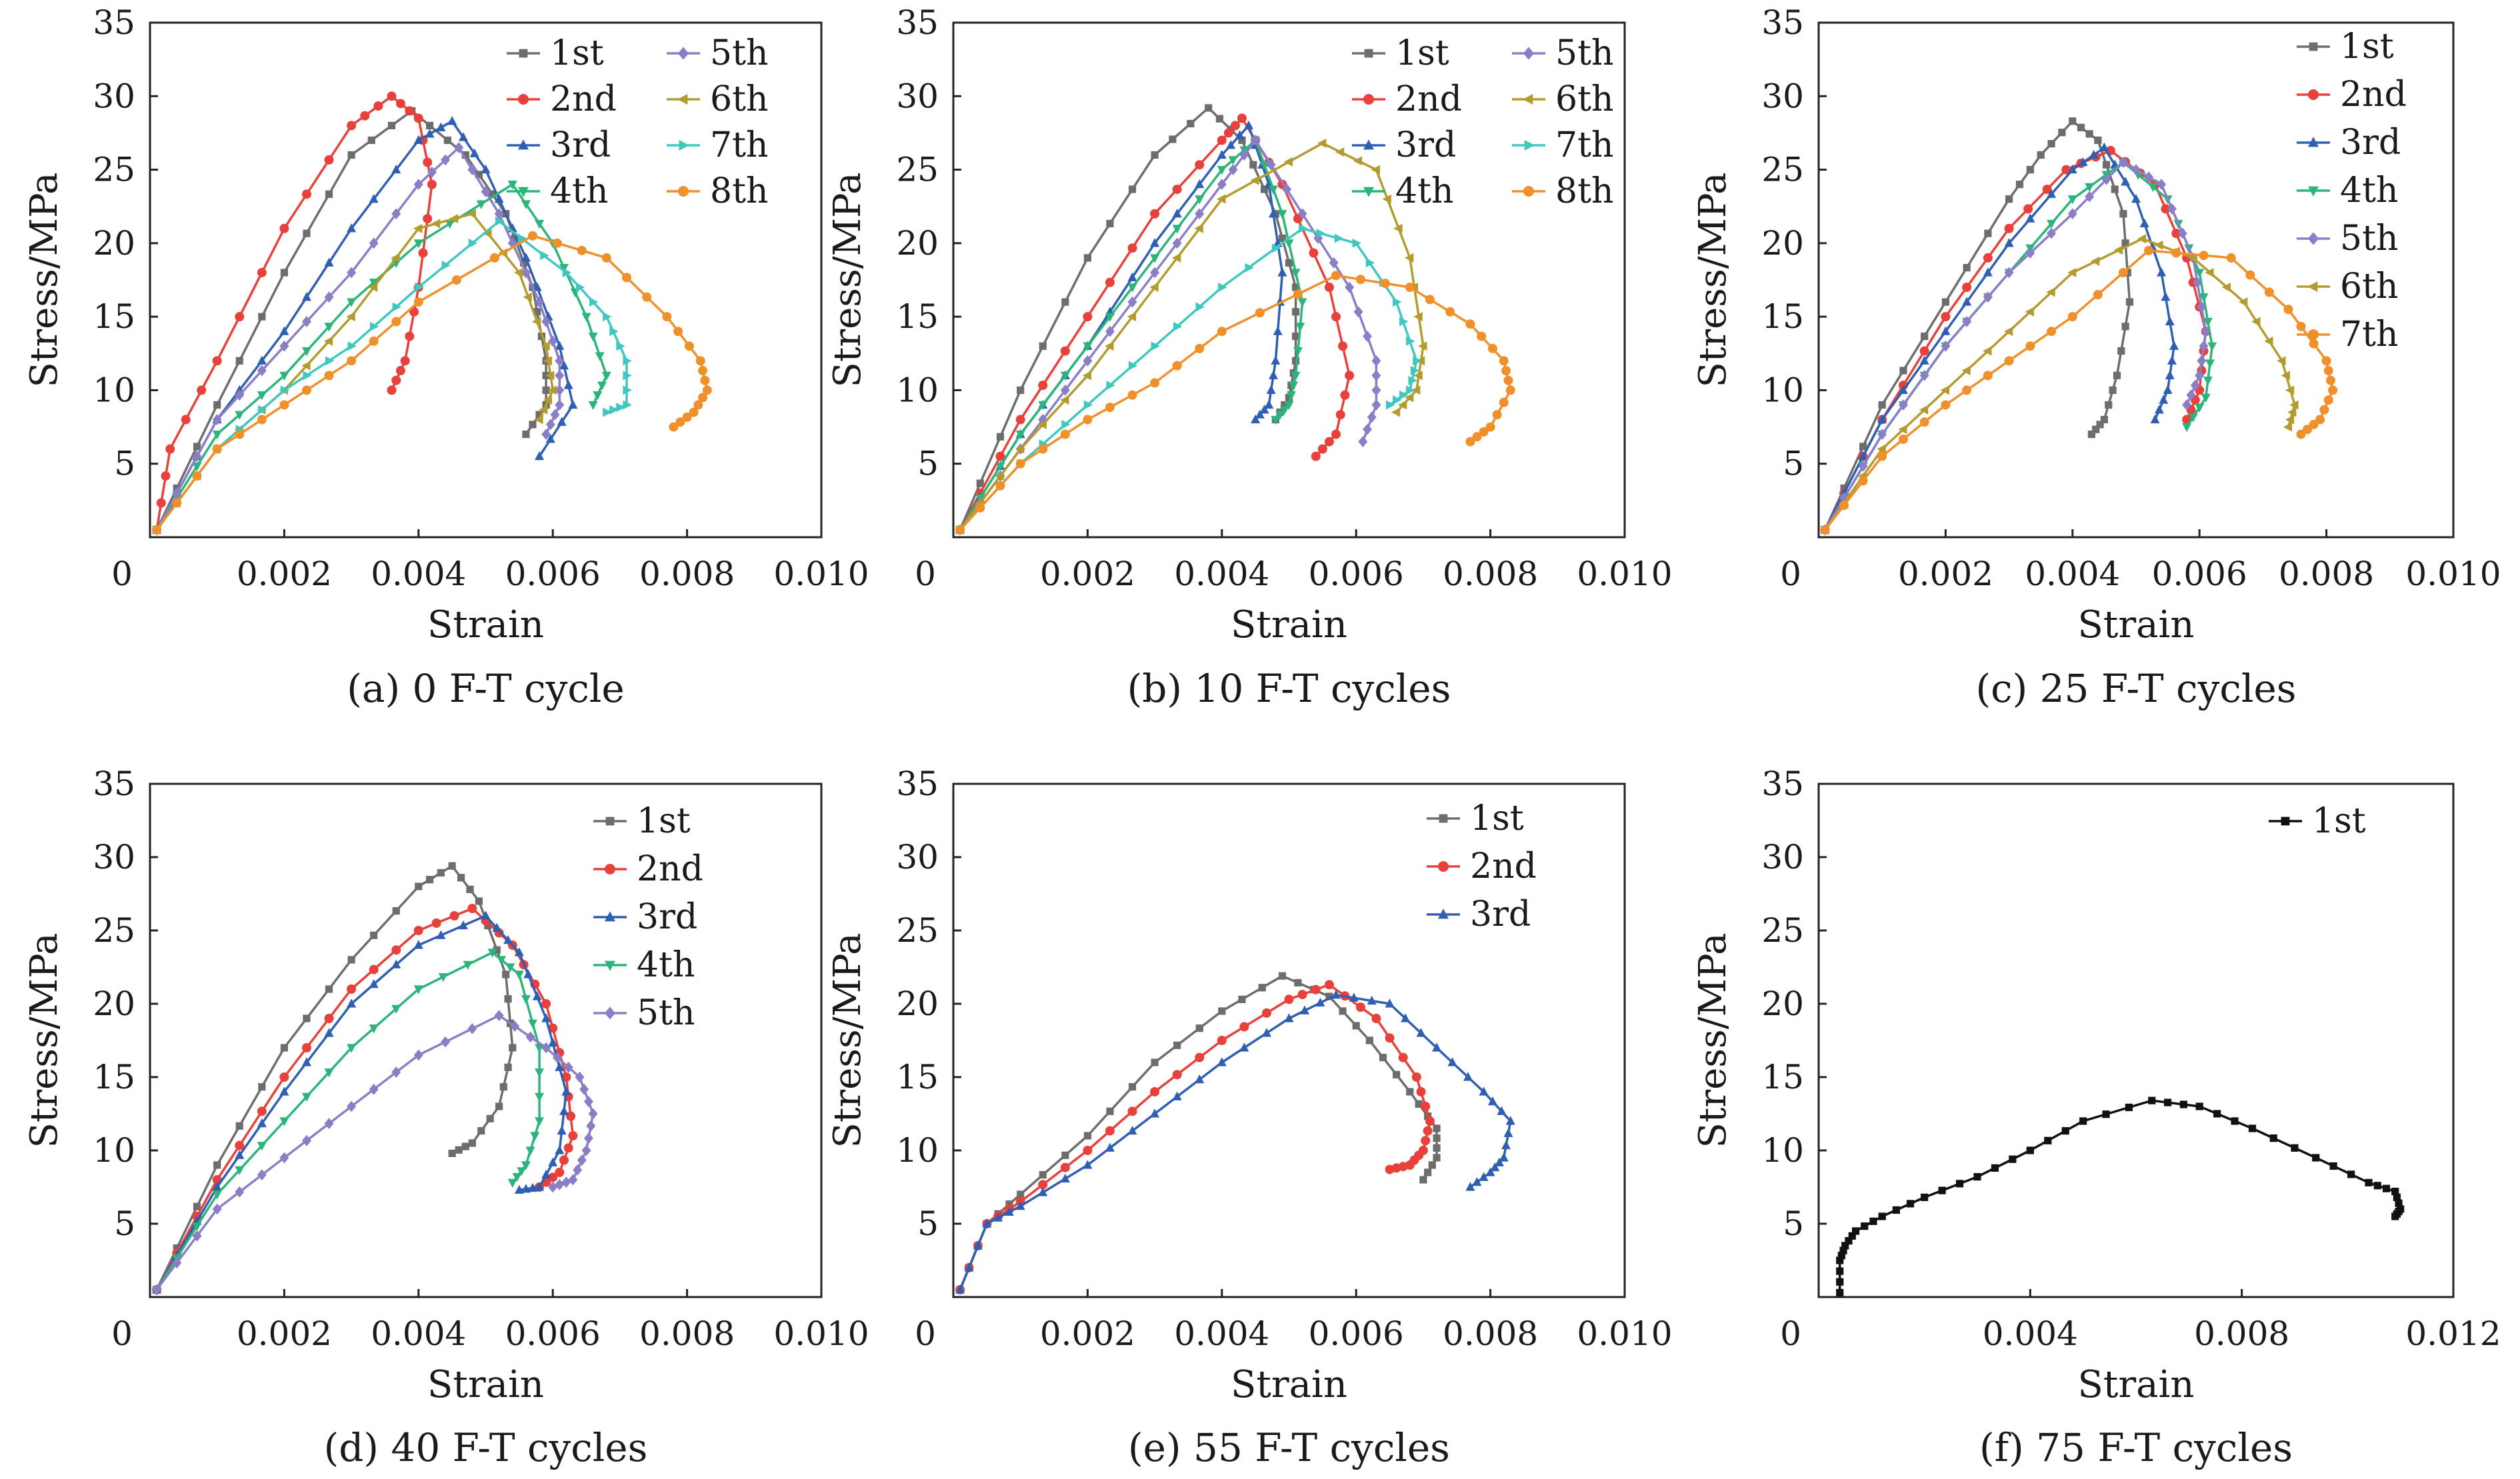 Image resolution: width=2520 pixels, height=1479 pixels. I want to click on series-line, so click(1131, 335).